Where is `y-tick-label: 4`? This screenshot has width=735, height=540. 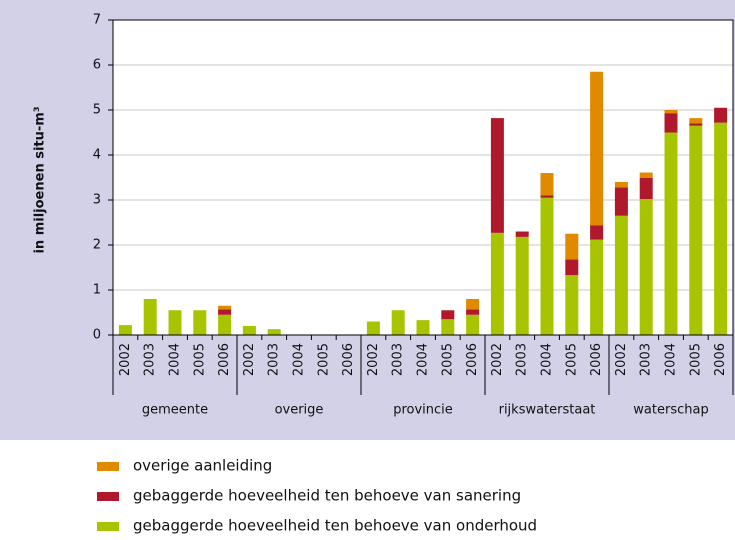
y-tick-label: 4 is located at coordinates (97, 155).